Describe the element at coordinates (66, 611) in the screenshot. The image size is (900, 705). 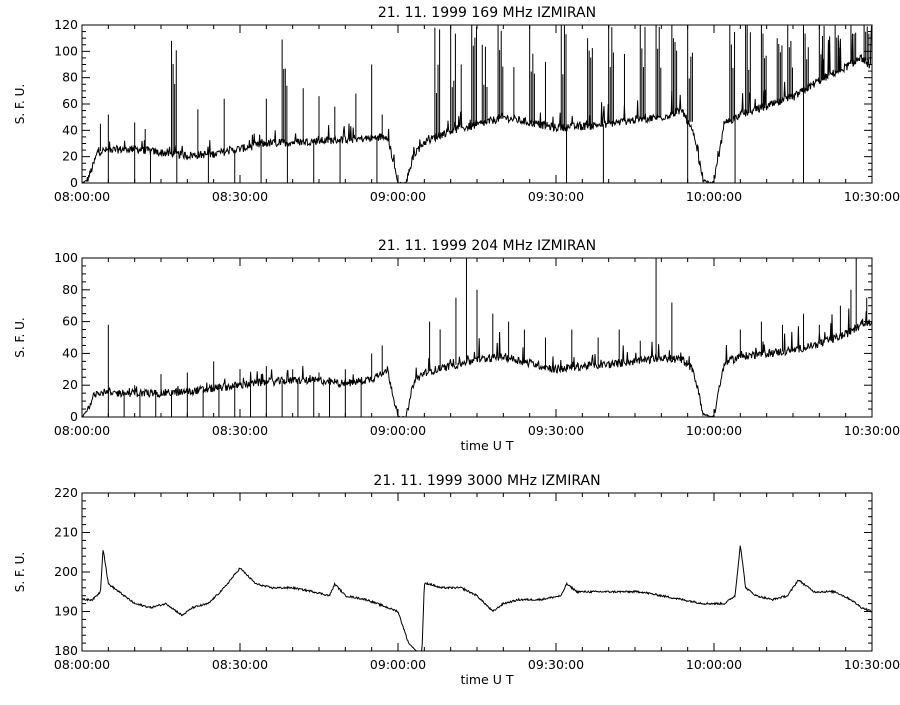
I see `y-tick-label: 190` at that location.